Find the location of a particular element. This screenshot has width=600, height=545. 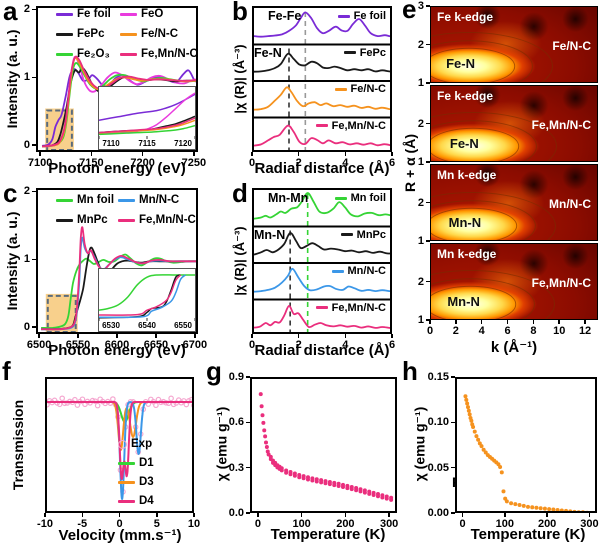

x-tick-label: 6 is located at coordinates (507, 331).